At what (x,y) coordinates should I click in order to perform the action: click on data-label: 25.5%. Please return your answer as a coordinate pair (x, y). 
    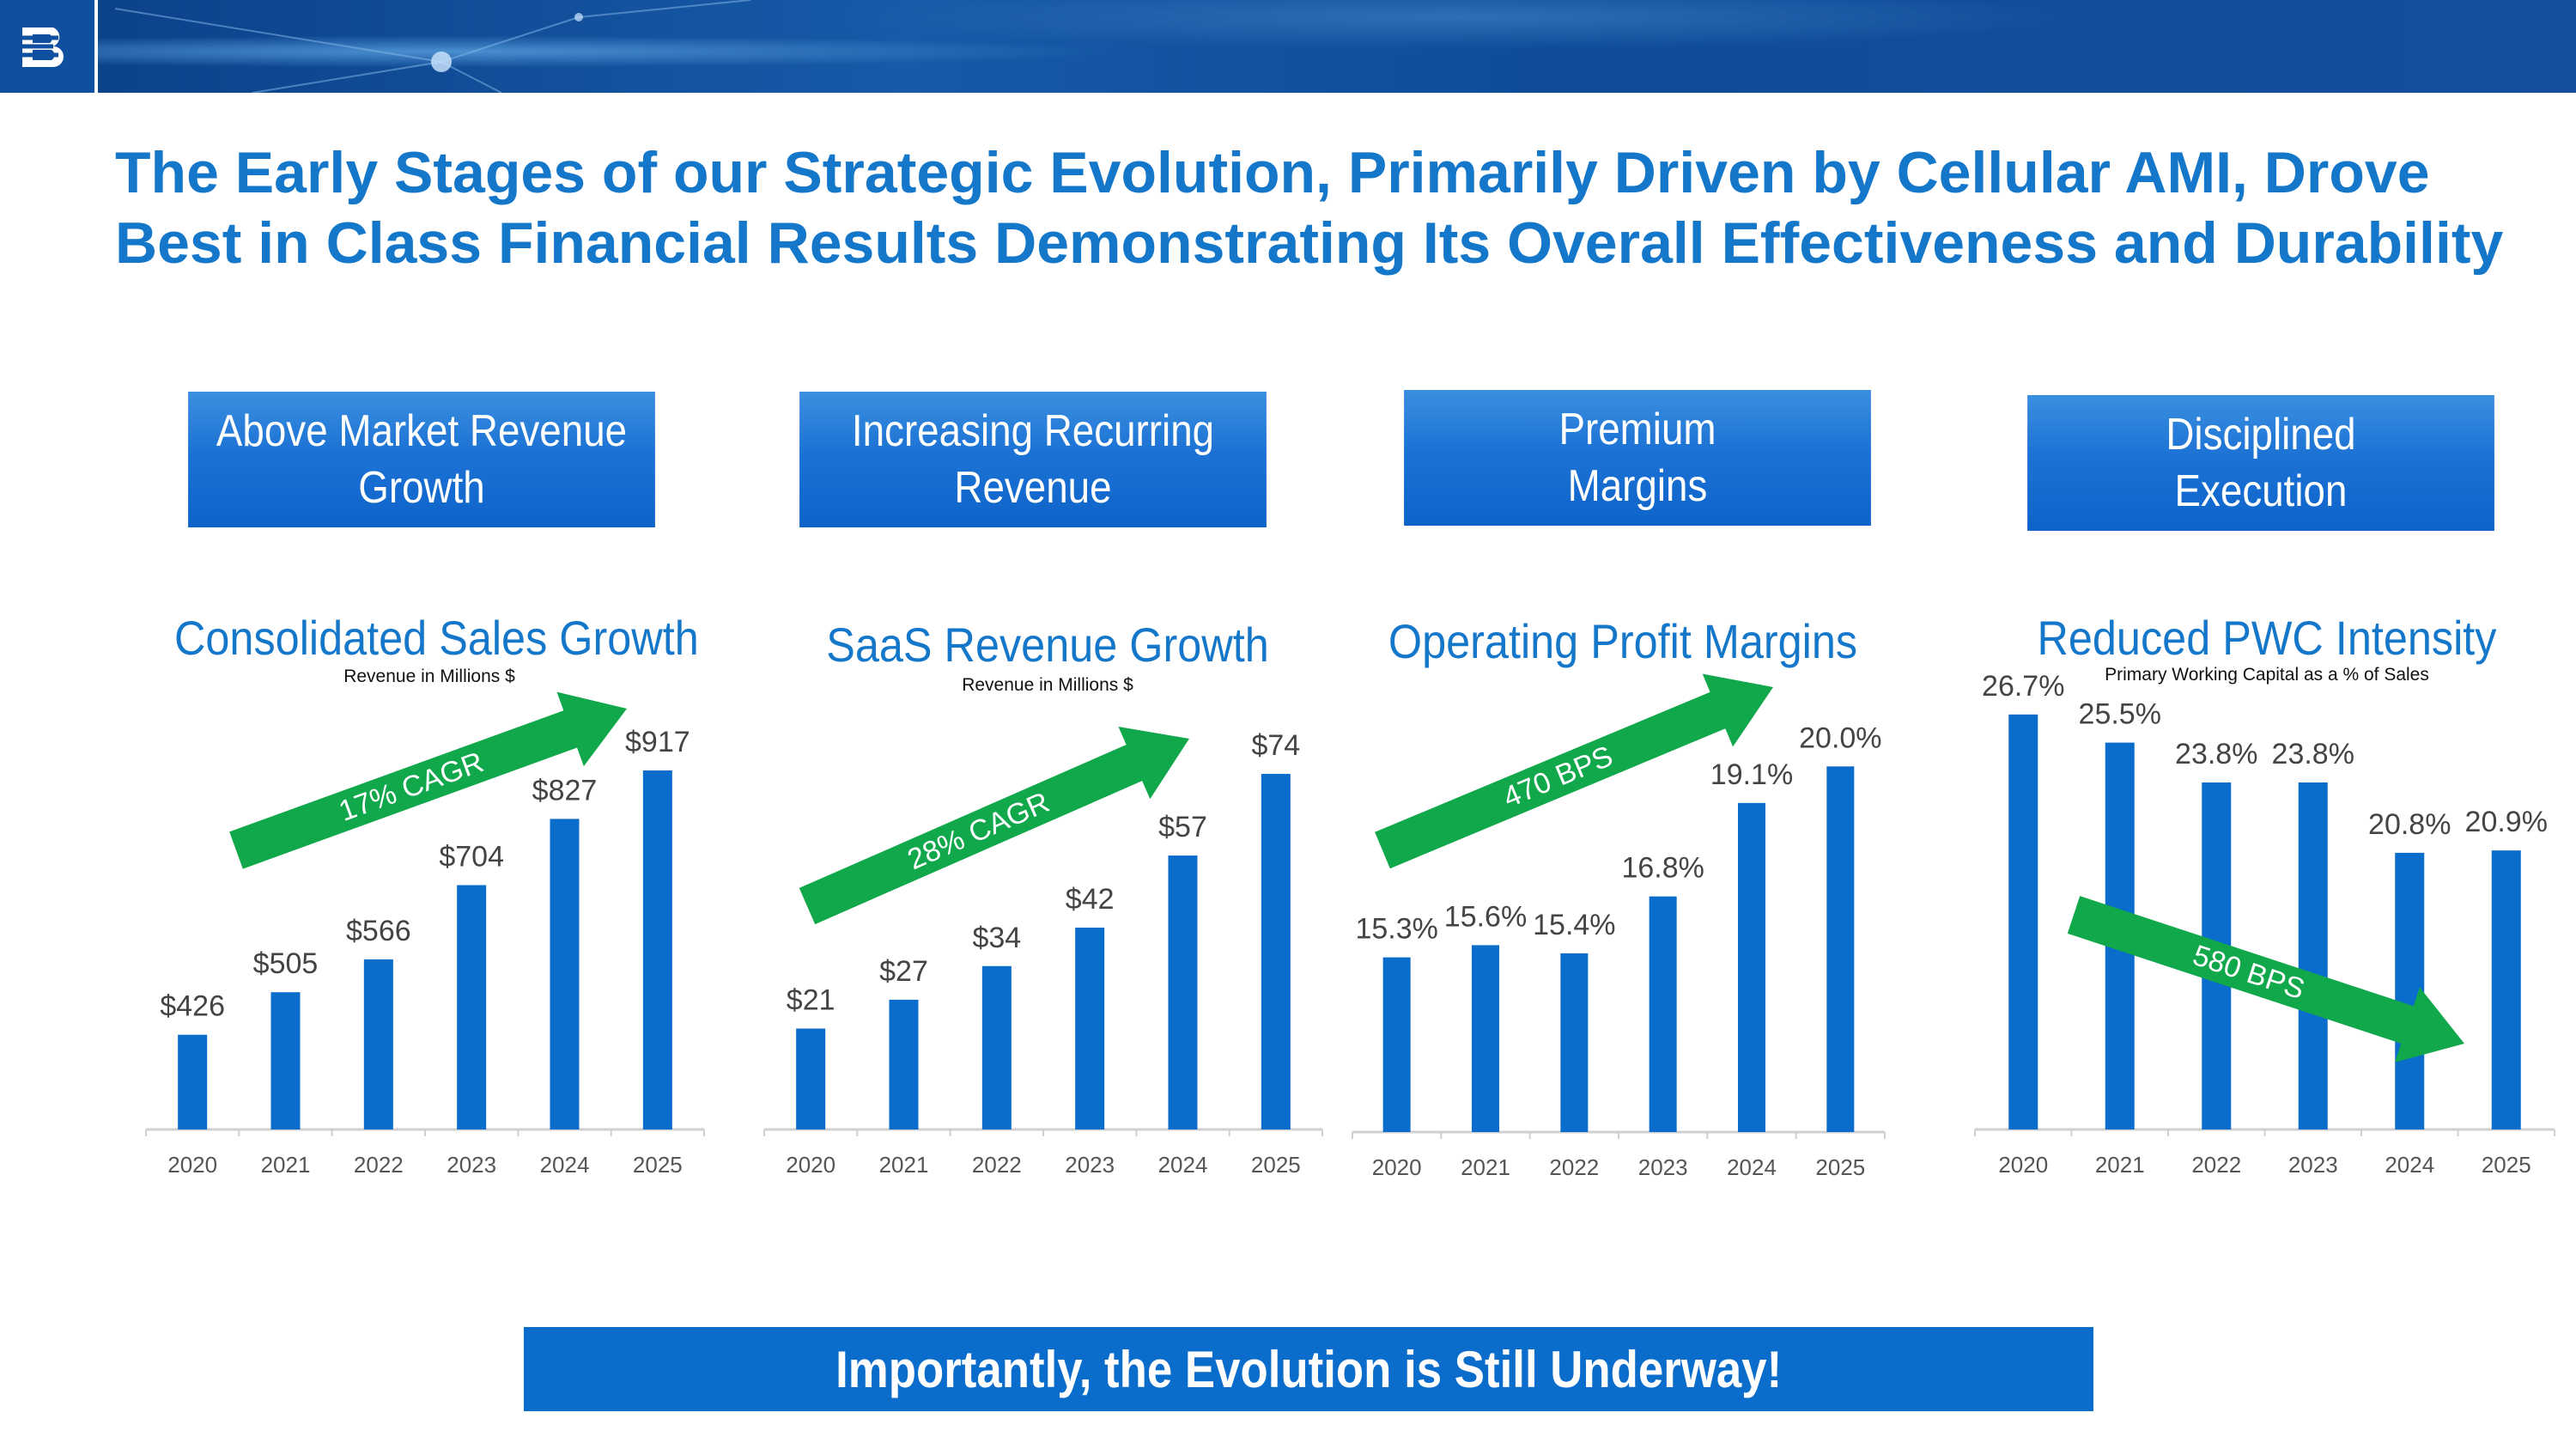
    Looking at the image, I should click on (2120, 714).